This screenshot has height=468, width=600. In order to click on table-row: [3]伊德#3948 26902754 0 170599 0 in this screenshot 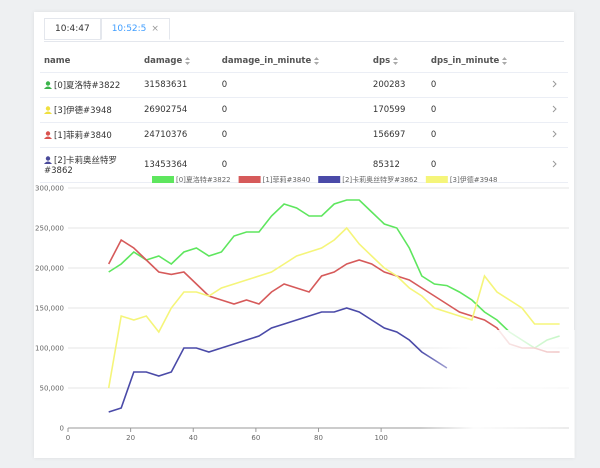, I will do `click(304, 110)`.